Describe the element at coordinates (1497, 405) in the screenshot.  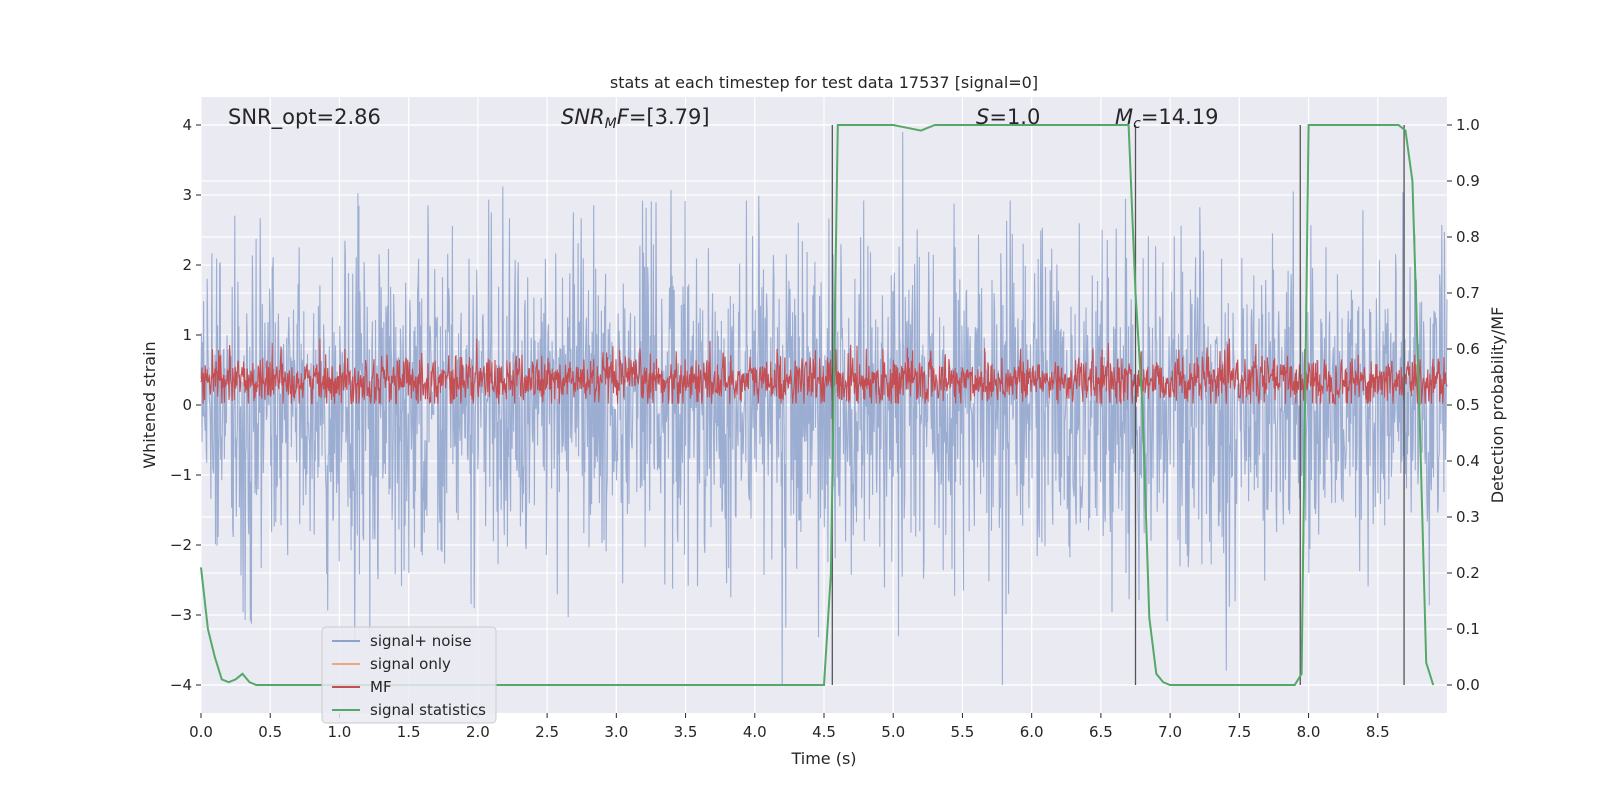
I see `y2-axis-label: Detection probability/MF` at that location.